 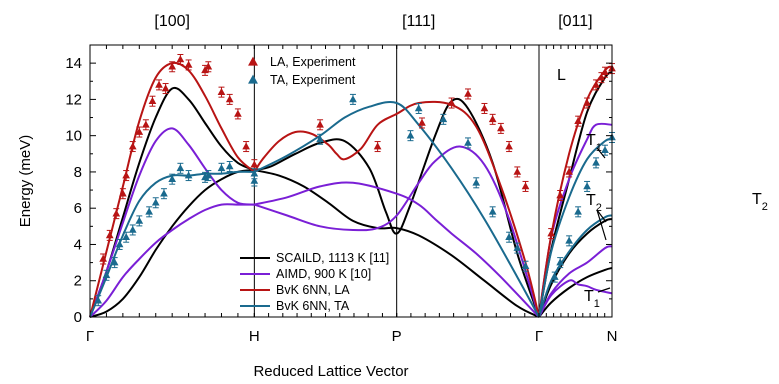 I want to click on branch-label-T1-sub: 1, so click(x=599, y=148).